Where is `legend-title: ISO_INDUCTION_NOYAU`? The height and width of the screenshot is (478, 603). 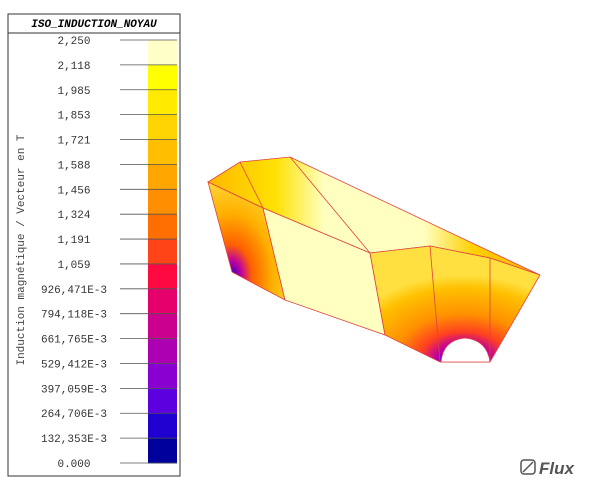
legend-title: ISO_INDUCTION_NOYAU is located at coordinates (94, 25).